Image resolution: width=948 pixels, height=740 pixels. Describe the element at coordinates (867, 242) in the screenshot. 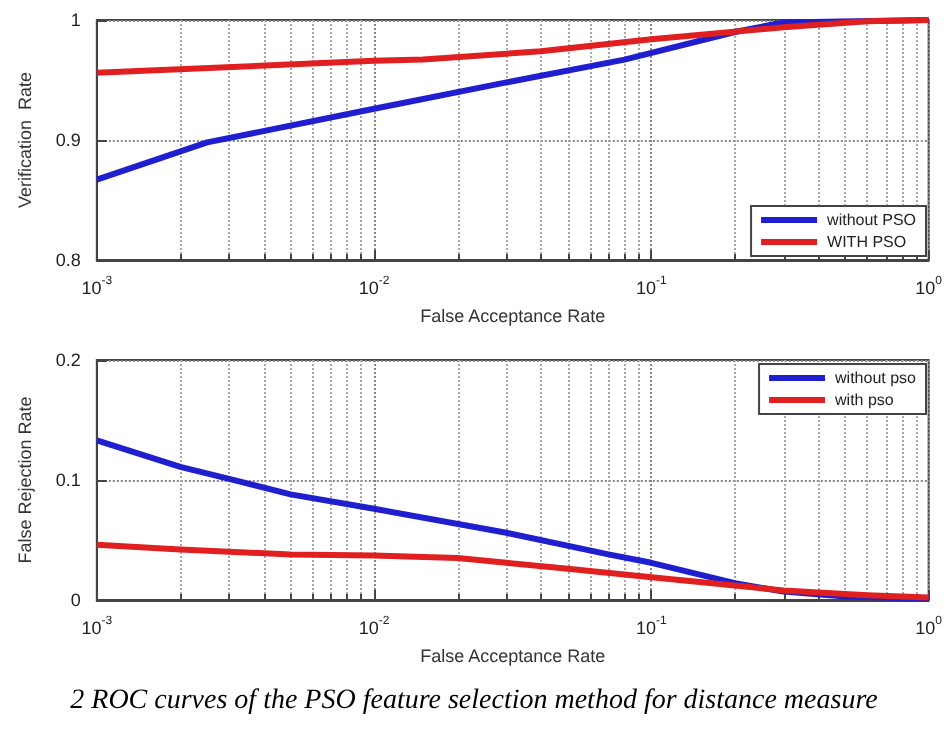

I see `legend-label: WITH PSO` at that location.